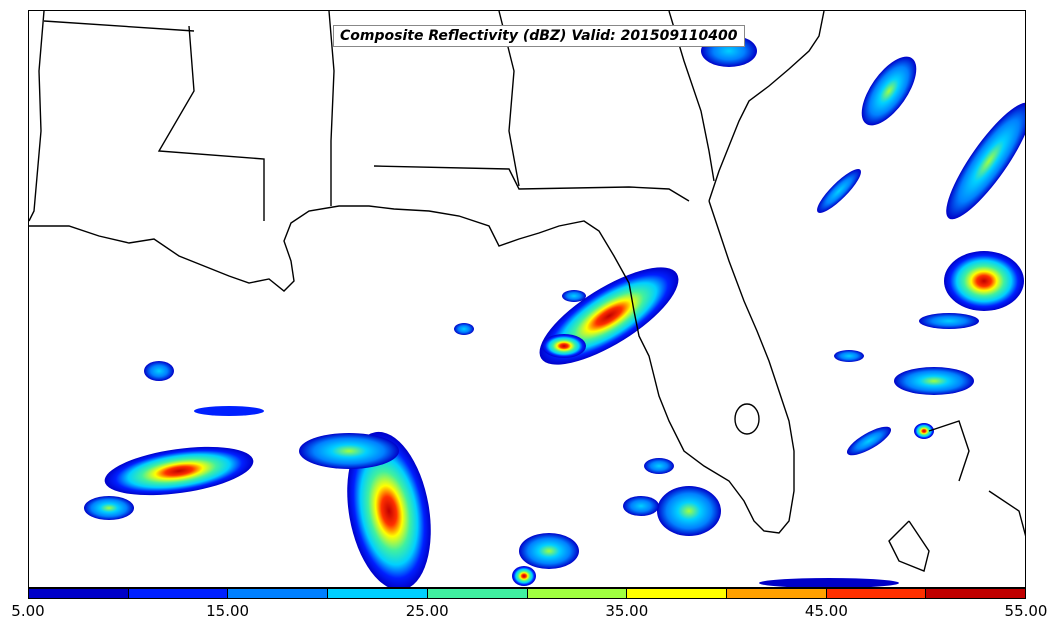 This screenshot has height=633, width=1060. Describe the element at coordinates (531, 183) in the screenshot. I see `state-border-al-fl` at that location.